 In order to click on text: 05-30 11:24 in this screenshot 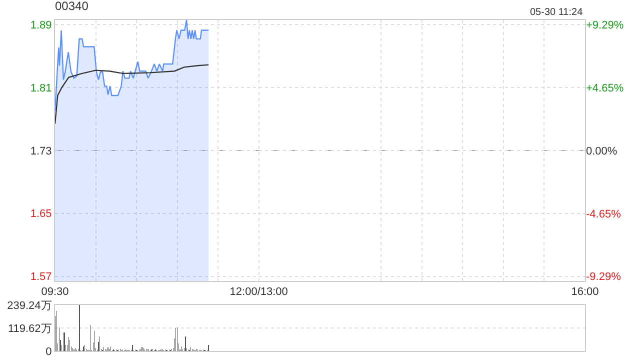, I will do `click(557, 12)`.